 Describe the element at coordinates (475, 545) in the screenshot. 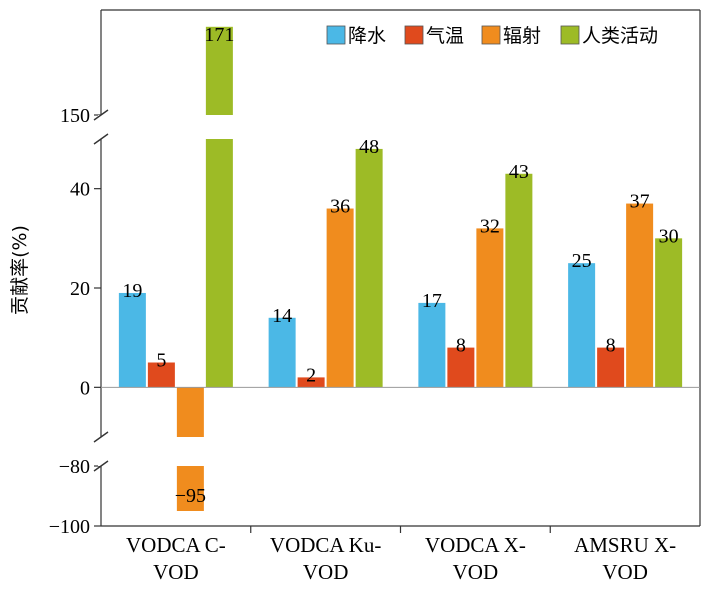

I see `x-tick-label: VODCA X-` at that location.